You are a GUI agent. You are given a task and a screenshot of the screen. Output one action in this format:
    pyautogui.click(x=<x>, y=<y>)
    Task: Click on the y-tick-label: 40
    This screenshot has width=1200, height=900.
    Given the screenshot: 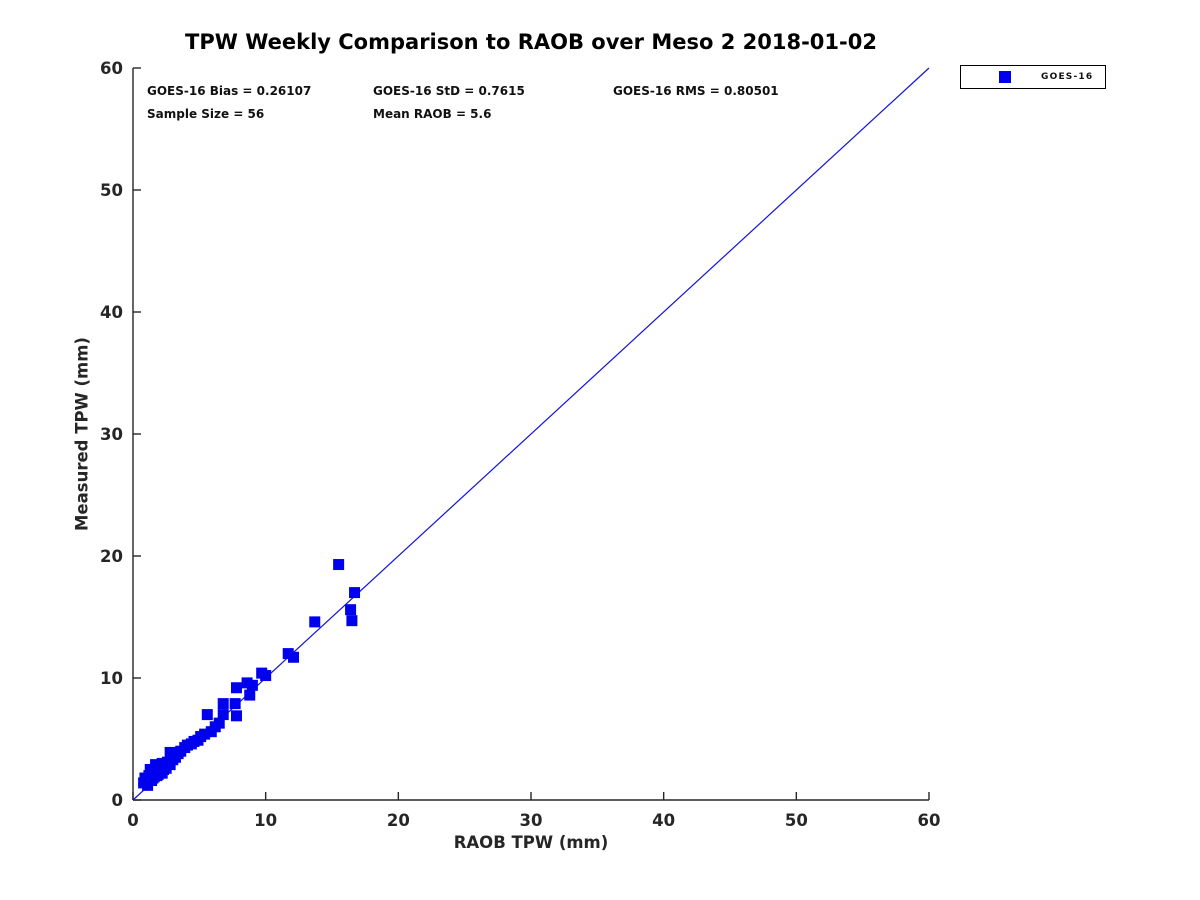 What is the action you would take?
    pyautogui.click(x=111, y=312)
    